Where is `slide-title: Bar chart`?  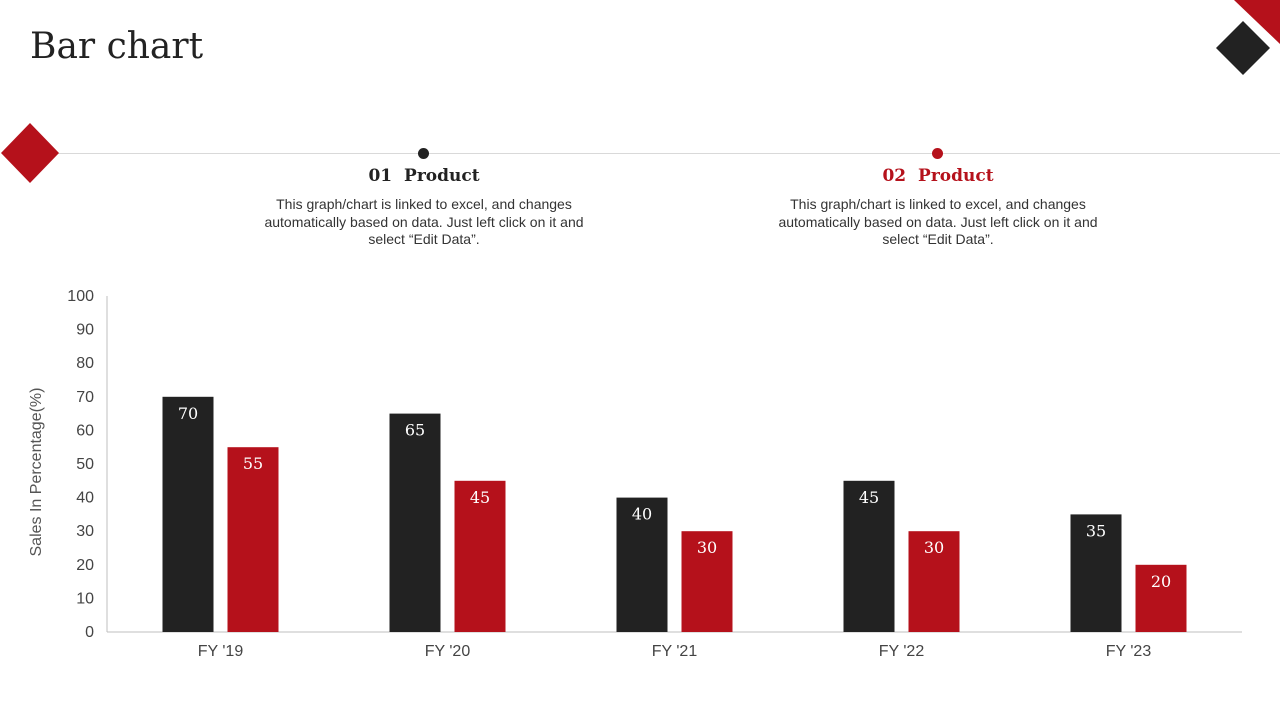 slide-title: Bar chart is located at coordinates (117, 46).